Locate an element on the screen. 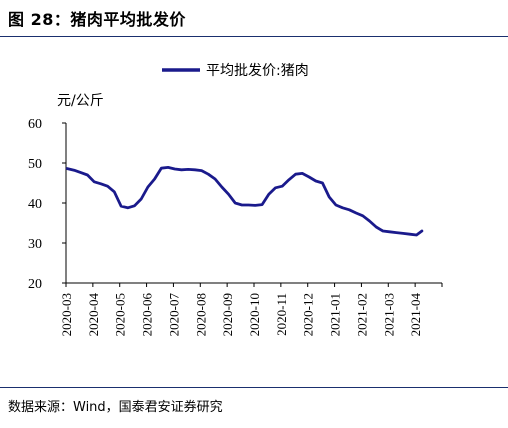 This screenshot has height=428, width=508. y-tick-label: 30 is located at coordinates (35, 244).